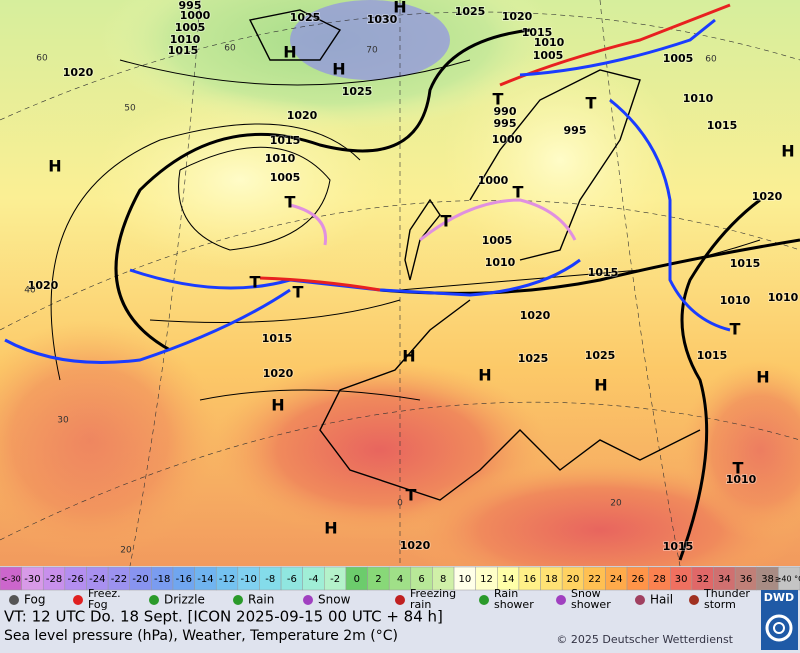 Image resolution: width=800 pixels, height=653 pixels. What do you see at coordinates (637, 579) in the screenshot?
I see `scale-label: 26` at bounding box center [637, 579].